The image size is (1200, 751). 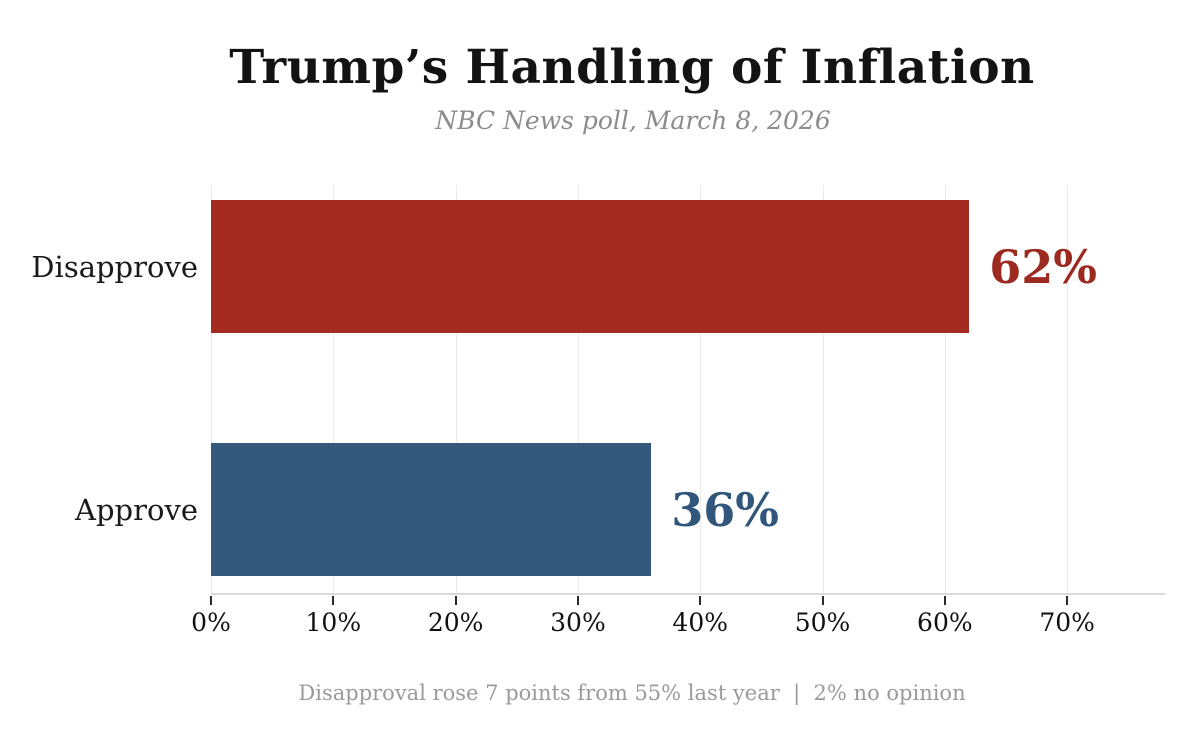 What do you see at coordinates (700, 622) in the screenshot?
I see `x-axis-tick-label-40: 40%` at bounding box center [700, 622].